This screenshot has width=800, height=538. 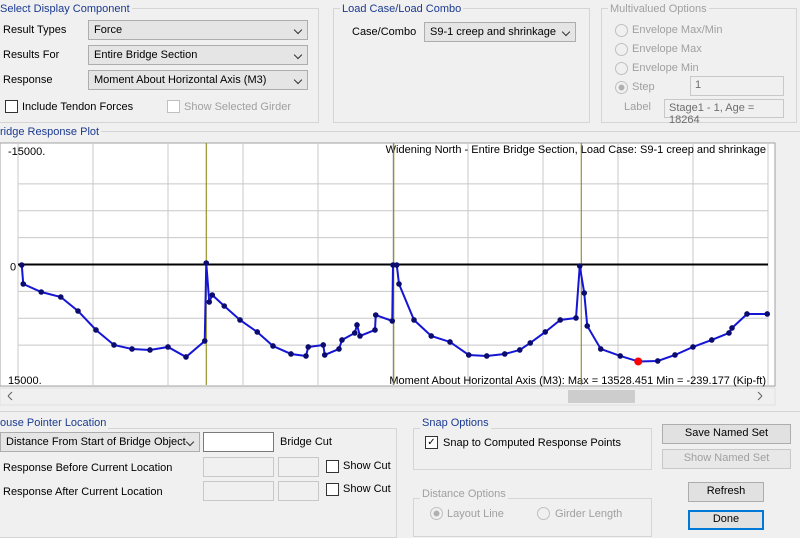 I want to click on checkbox: ✓, so click(x=431, y=442).